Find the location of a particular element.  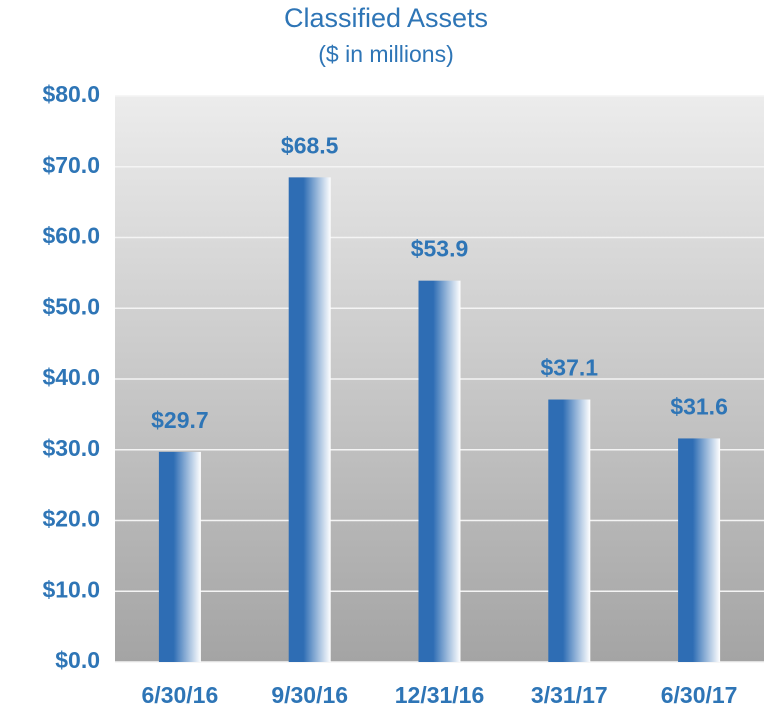

data-label: $31.6 is located at coordinates (699, 407).